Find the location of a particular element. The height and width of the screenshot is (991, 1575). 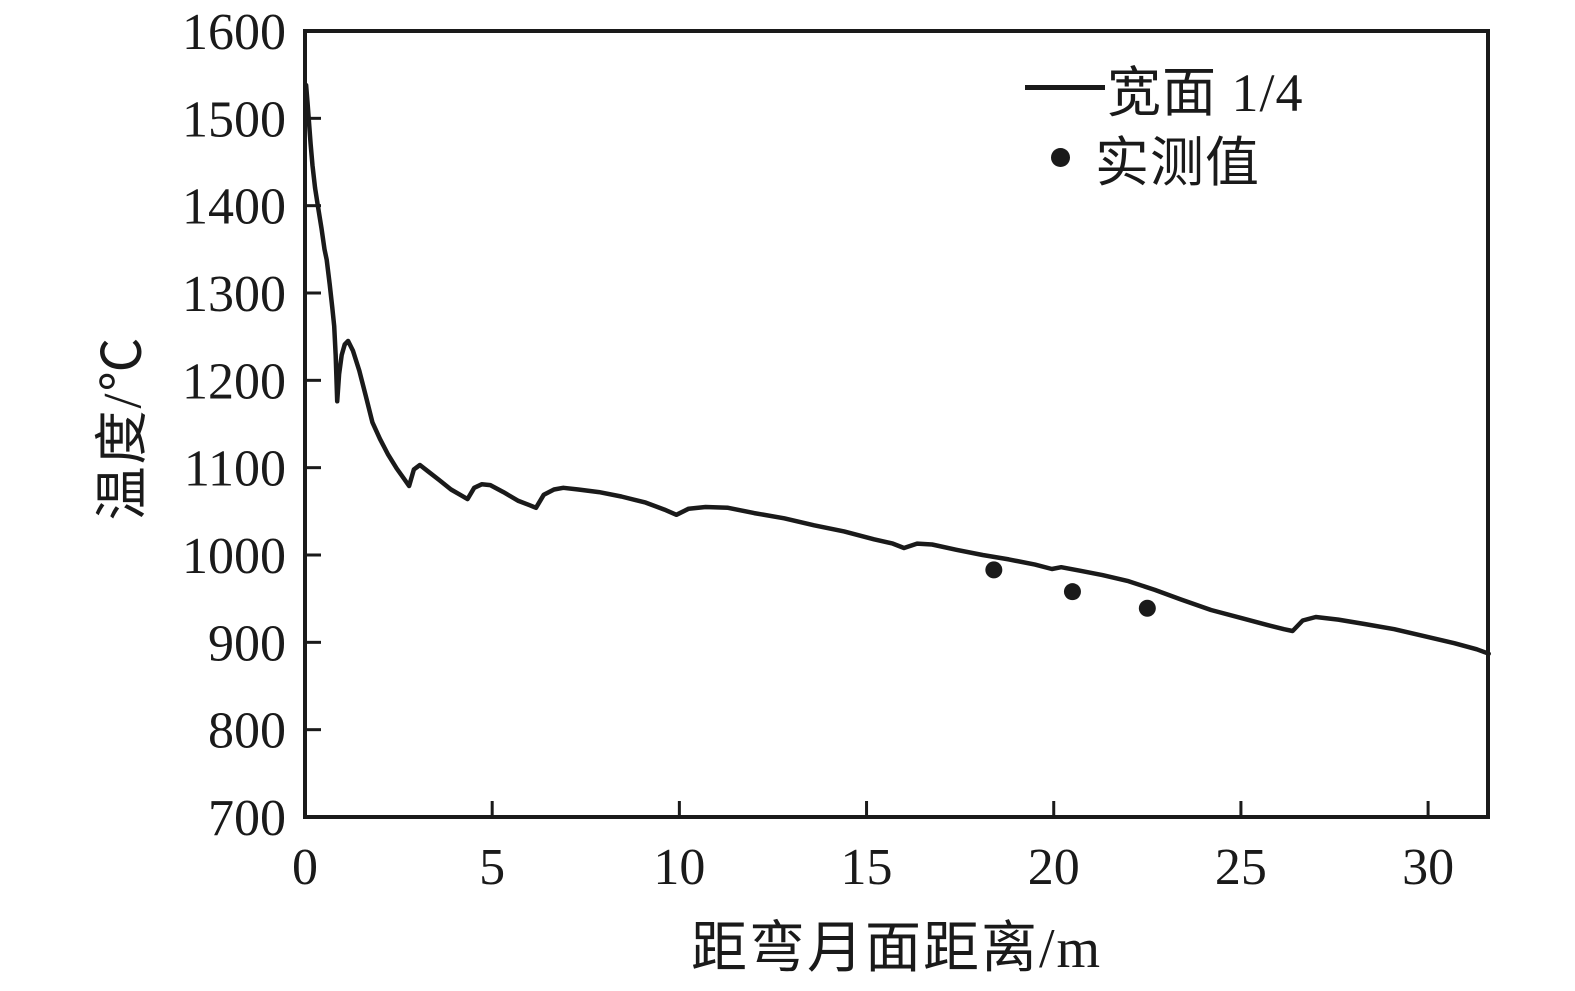

y-tick-label: 1400 is located at coordinates (234, 207).